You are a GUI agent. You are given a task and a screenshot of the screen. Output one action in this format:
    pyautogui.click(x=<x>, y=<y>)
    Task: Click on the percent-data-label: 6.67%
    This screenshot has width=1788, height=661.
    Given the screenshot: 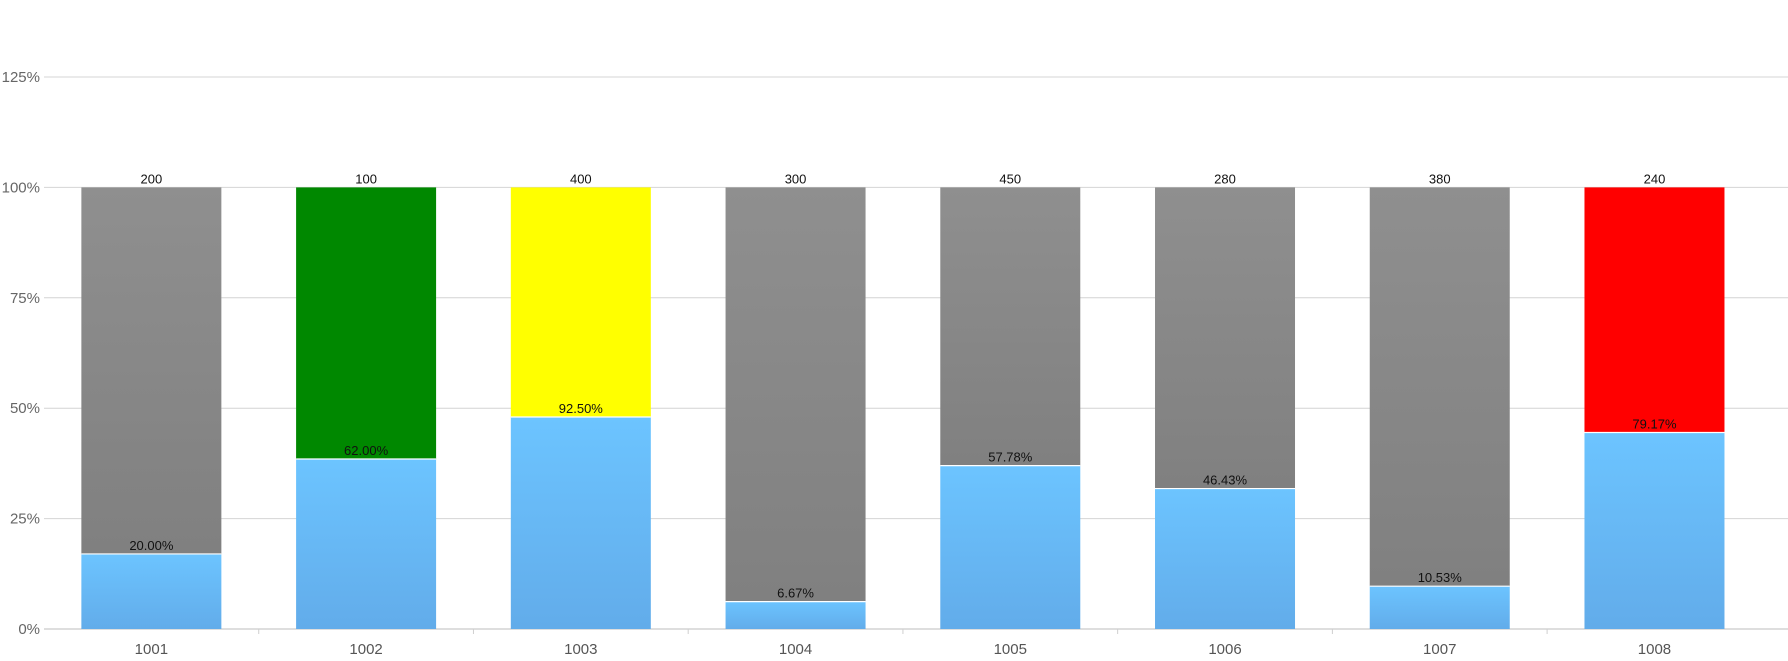 What is the action you would take?
    pyautogui.click(x=795, y=593)
    